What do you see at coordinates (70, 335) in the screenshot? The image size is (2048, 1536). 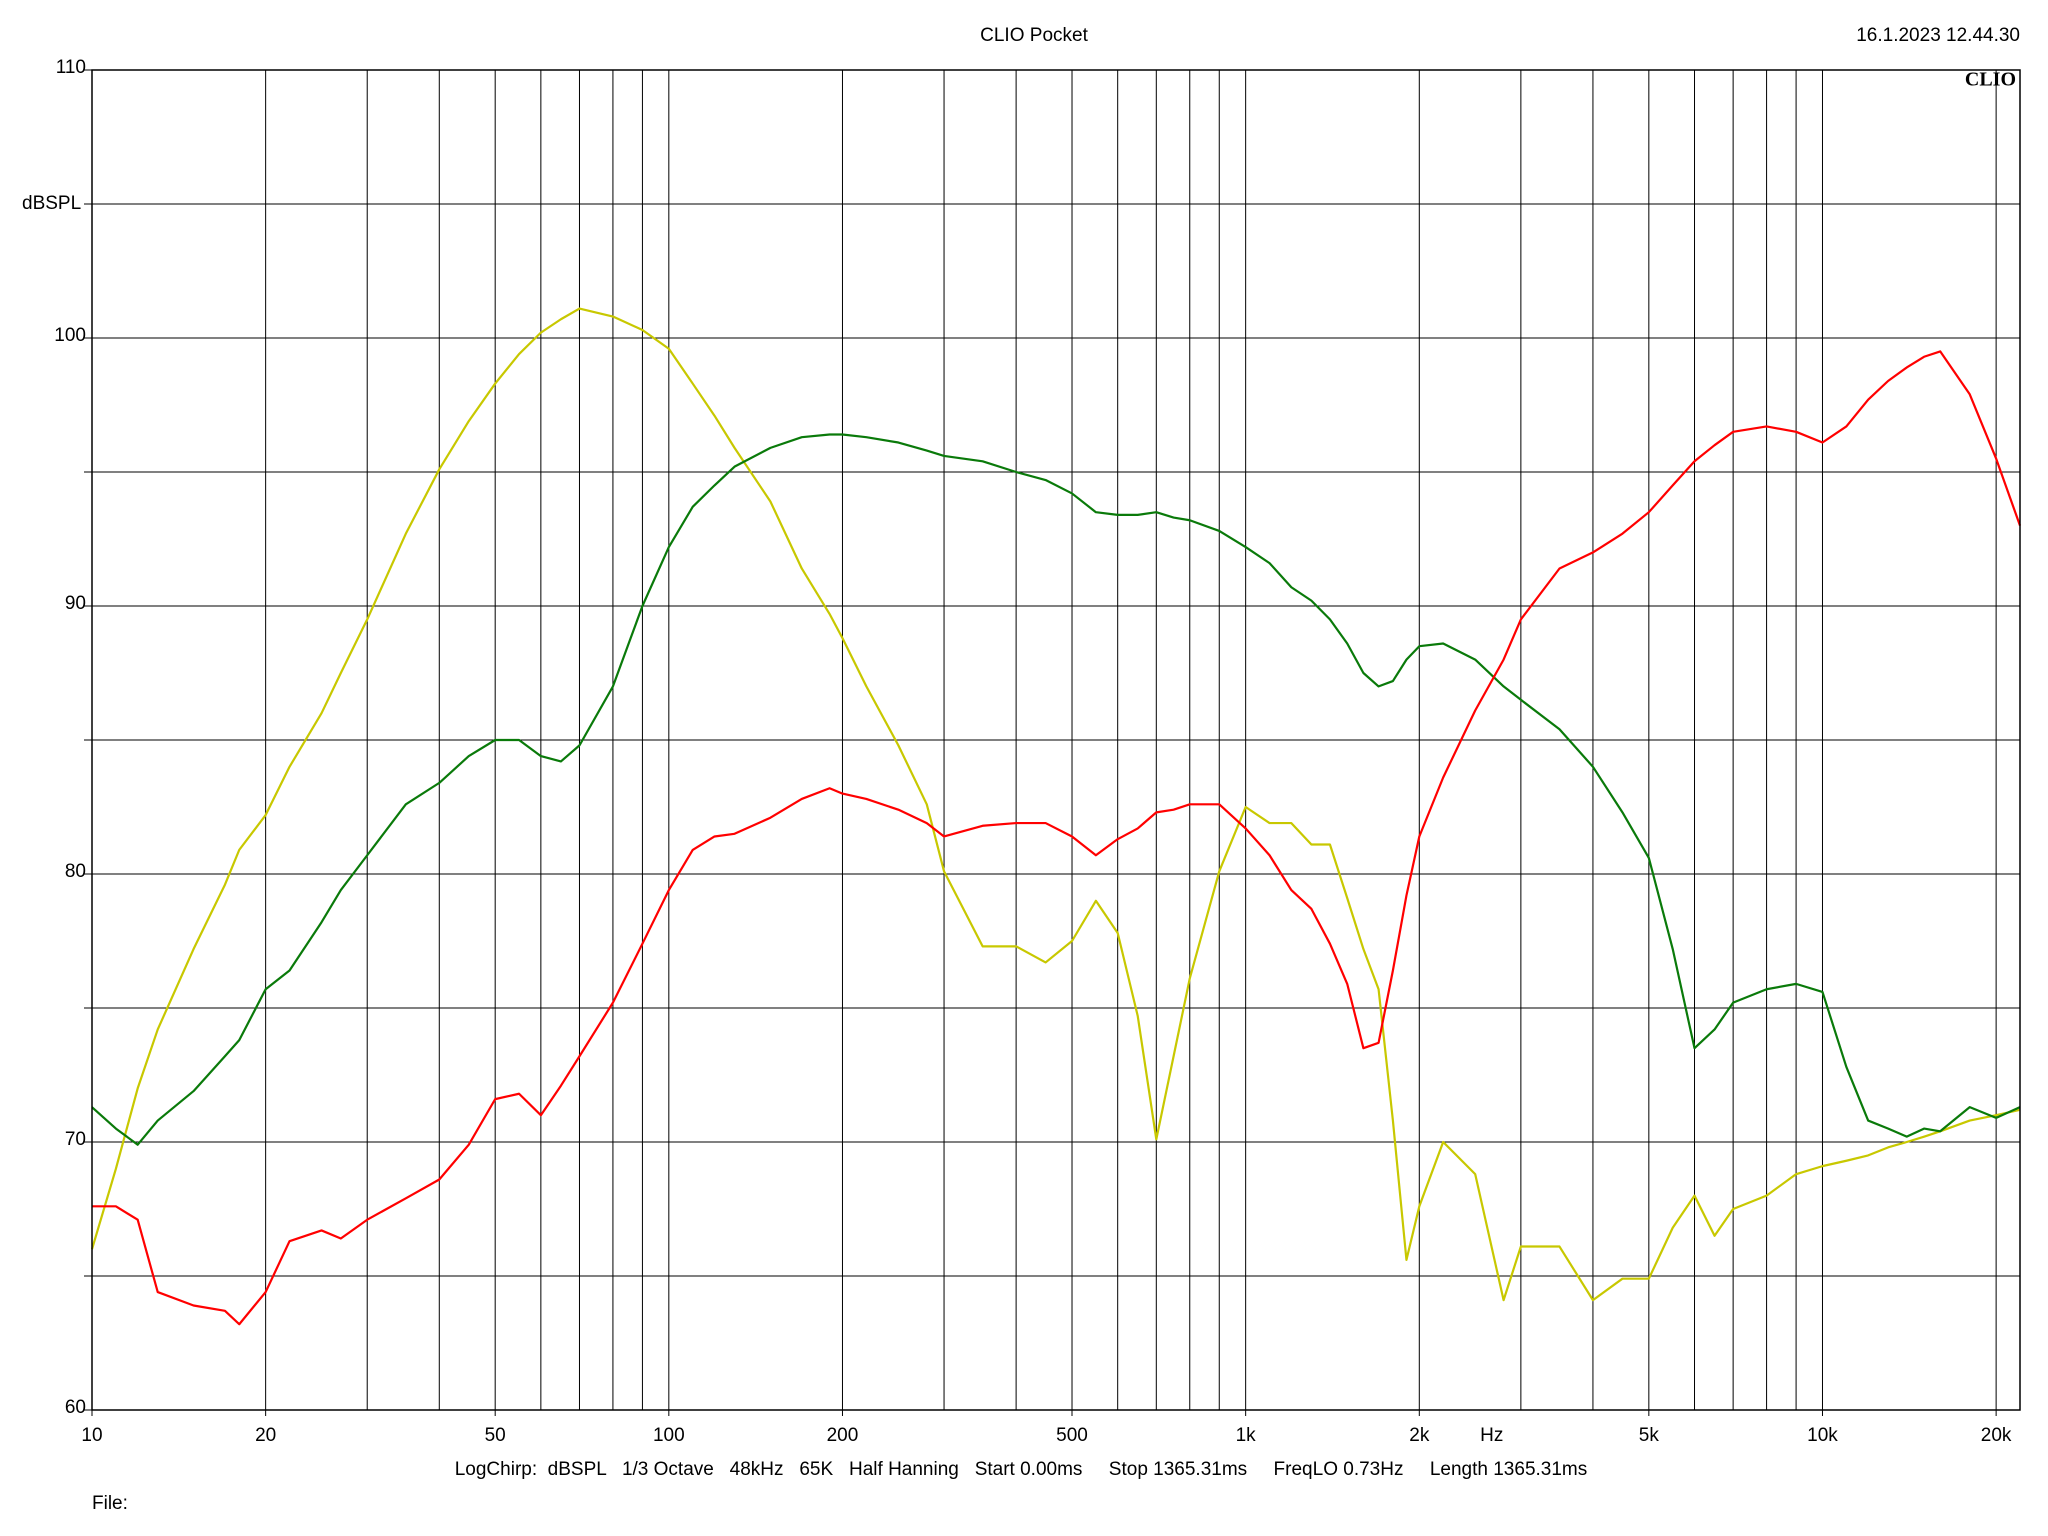 I see `y-tick-label: 100` at bounding box center [70, 335].